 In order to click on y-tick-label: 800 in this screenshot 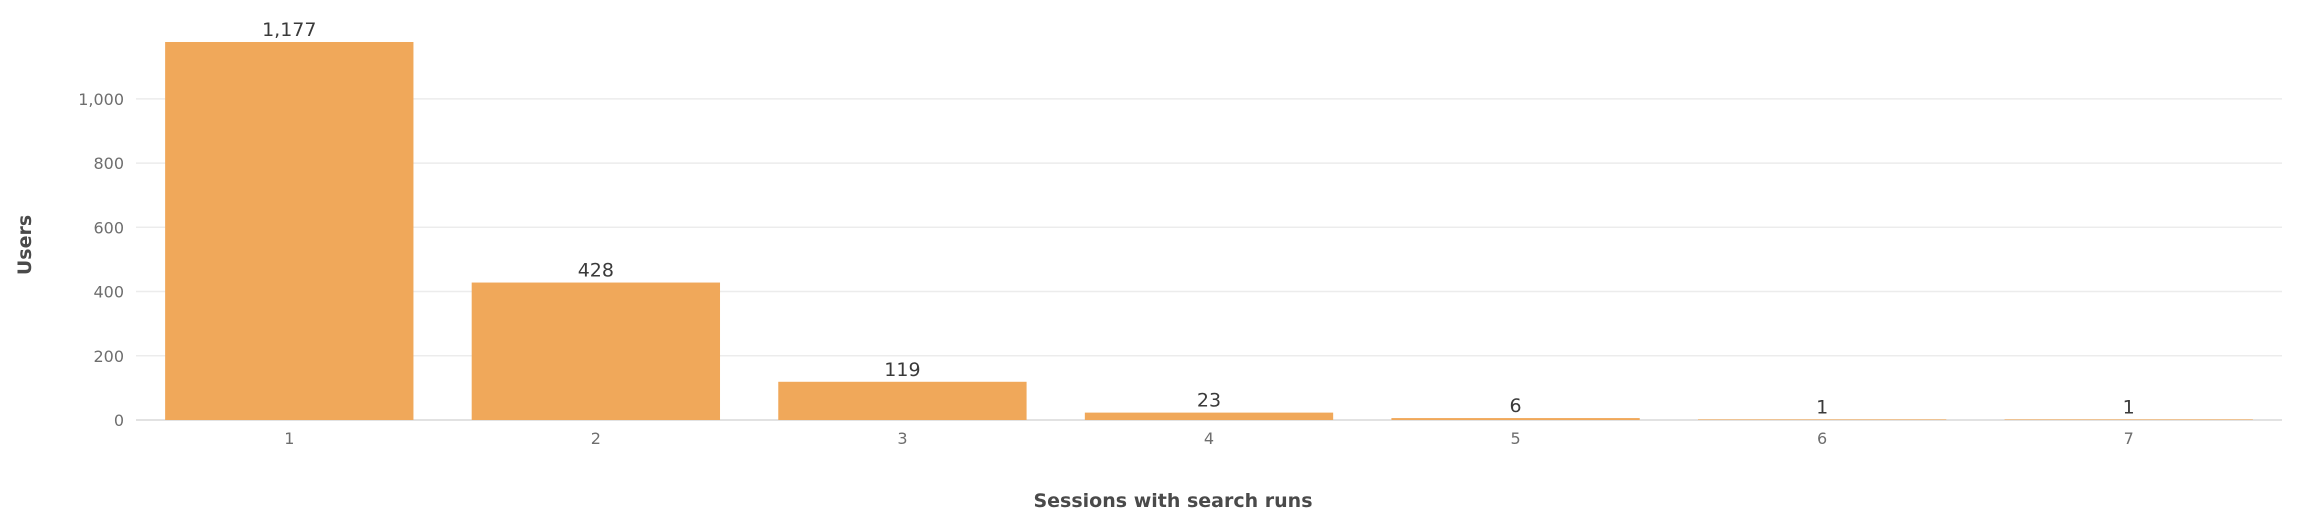, I will do `click(108, 163)`.